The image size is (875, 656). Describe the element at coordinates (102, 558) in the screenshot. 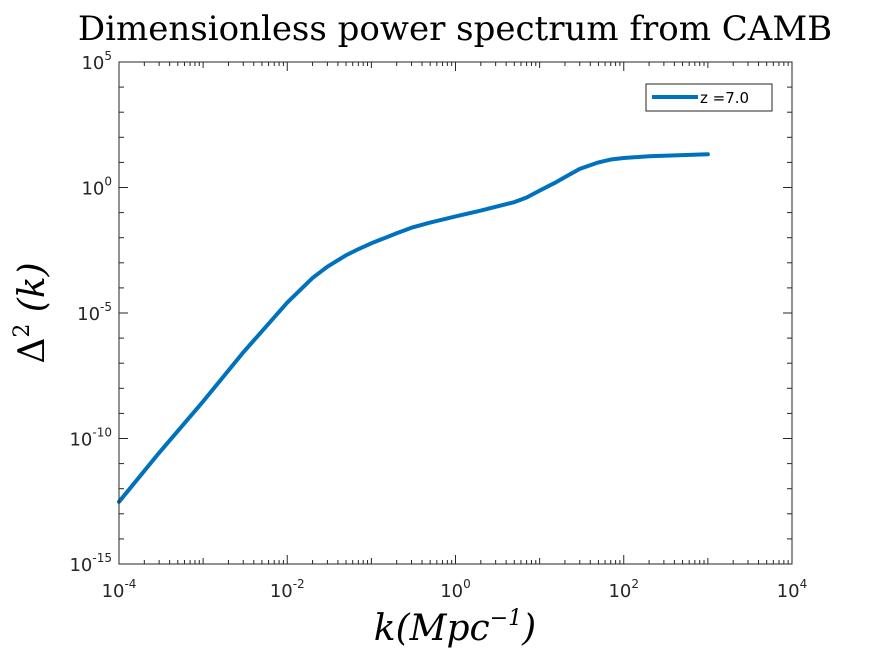

I see `y-tick-exponent: -15` at that location.